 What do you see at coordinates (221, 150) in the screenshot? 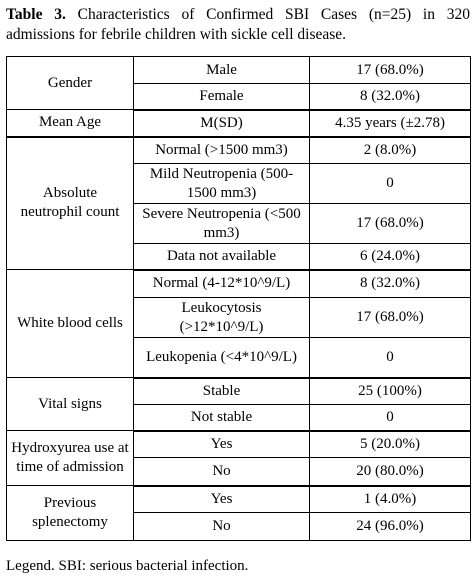
I see `category-cell: Normal (>1500 mm3)` at bounding box center [221, 150].